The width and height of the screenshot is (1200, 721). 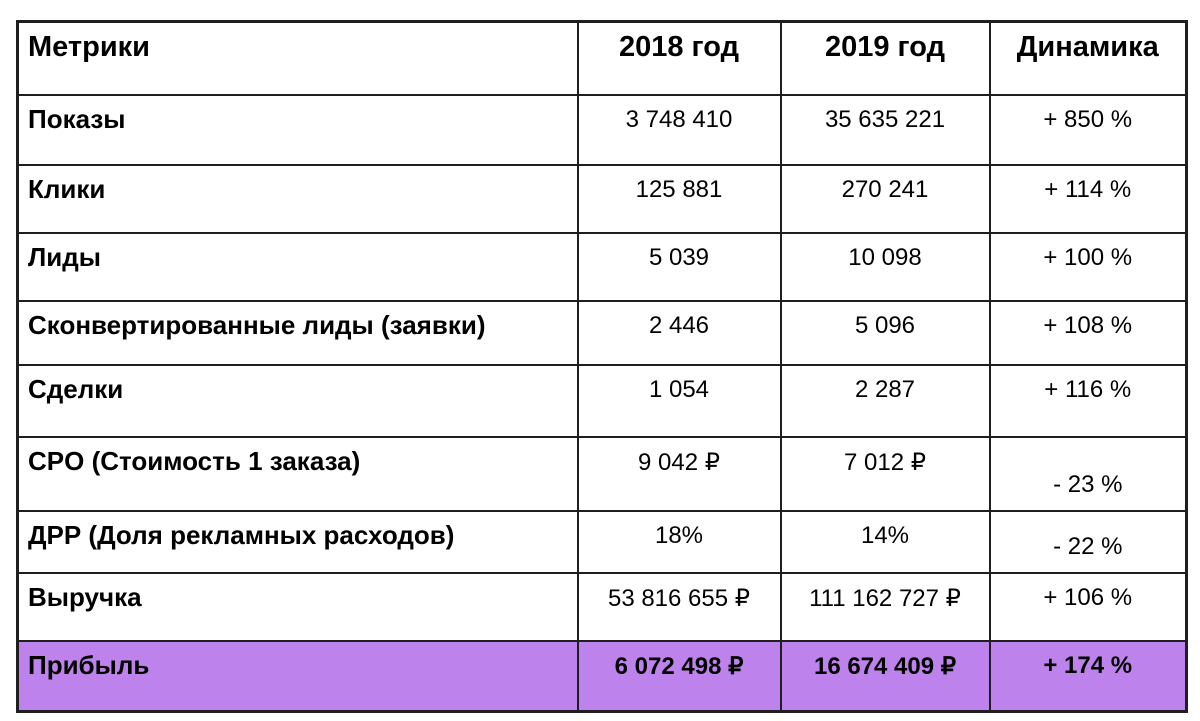 I want to click on metric-cell: ДРР (Доля рекламных расходов), so click(x=297, y=541).